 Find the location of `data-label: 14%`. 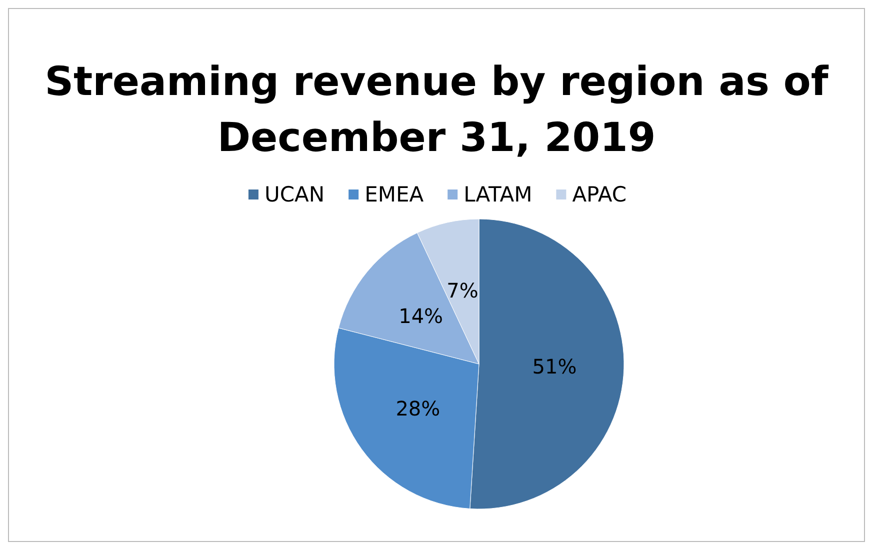

data-label: 14% is located at coordinates (421, 316).